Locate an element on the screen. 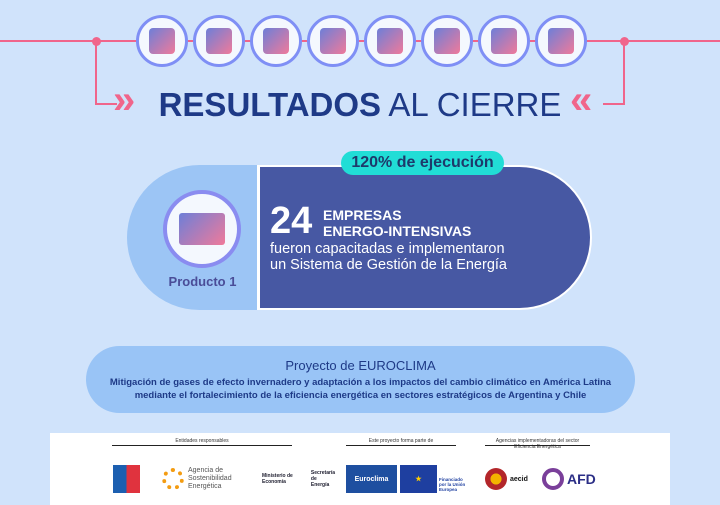 The height and width of the screenshot is (505, 720). lightbulb-graduation-icon is located at coordinates (276, 41).